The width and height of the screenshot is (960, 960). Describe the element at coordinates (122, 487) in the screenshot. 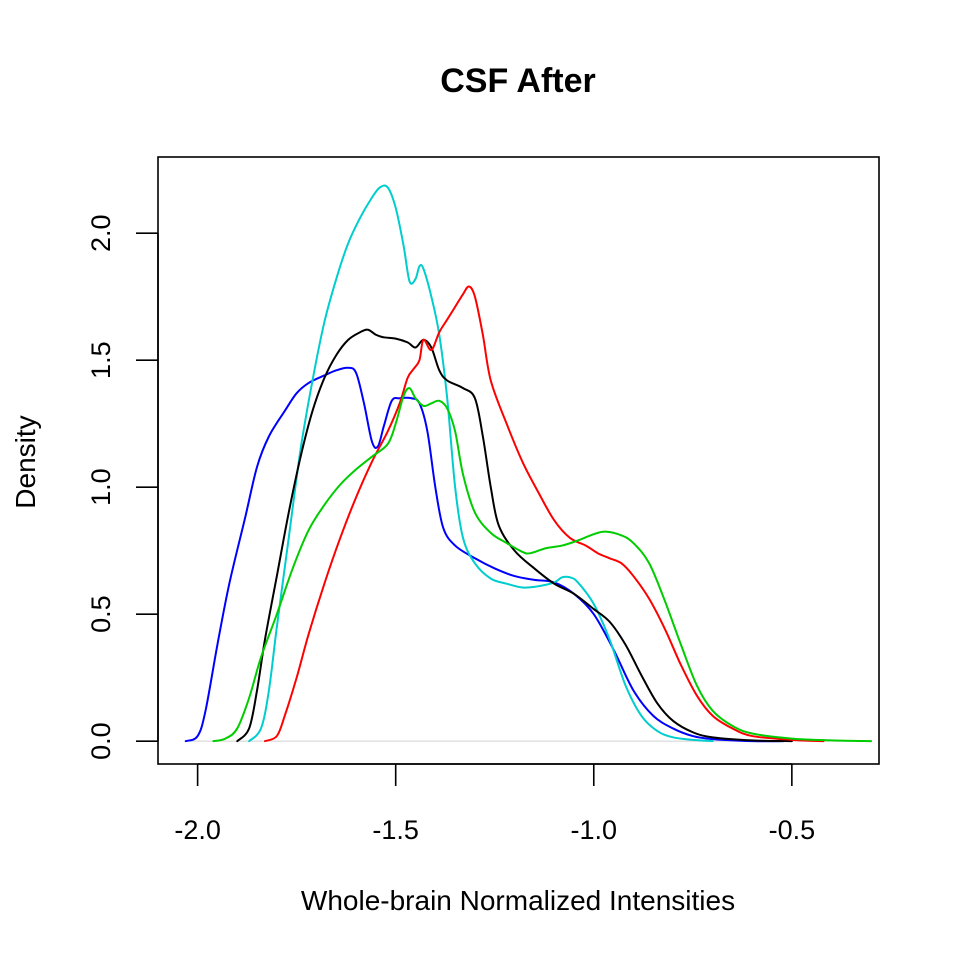

I see `y-axis: 0.0 0.5 1.0 1.5 2.0` at that location.